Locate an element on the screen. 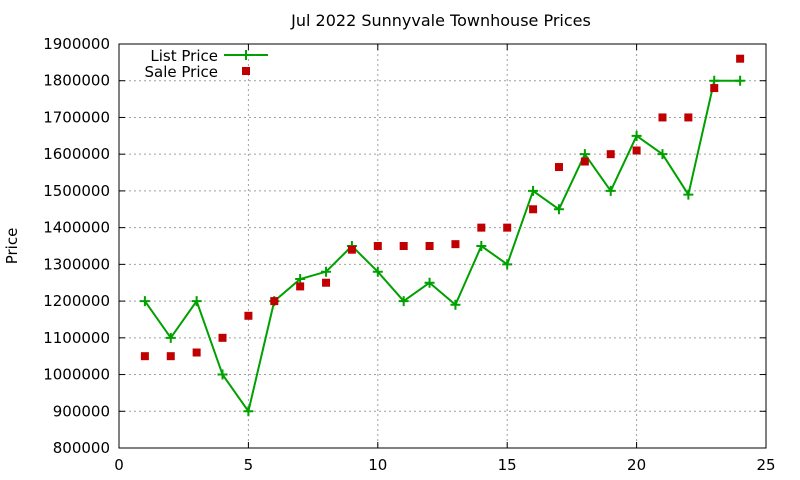 The image size is (800, 480). x-tick-label: 20 is located at coordinates (636, 465).